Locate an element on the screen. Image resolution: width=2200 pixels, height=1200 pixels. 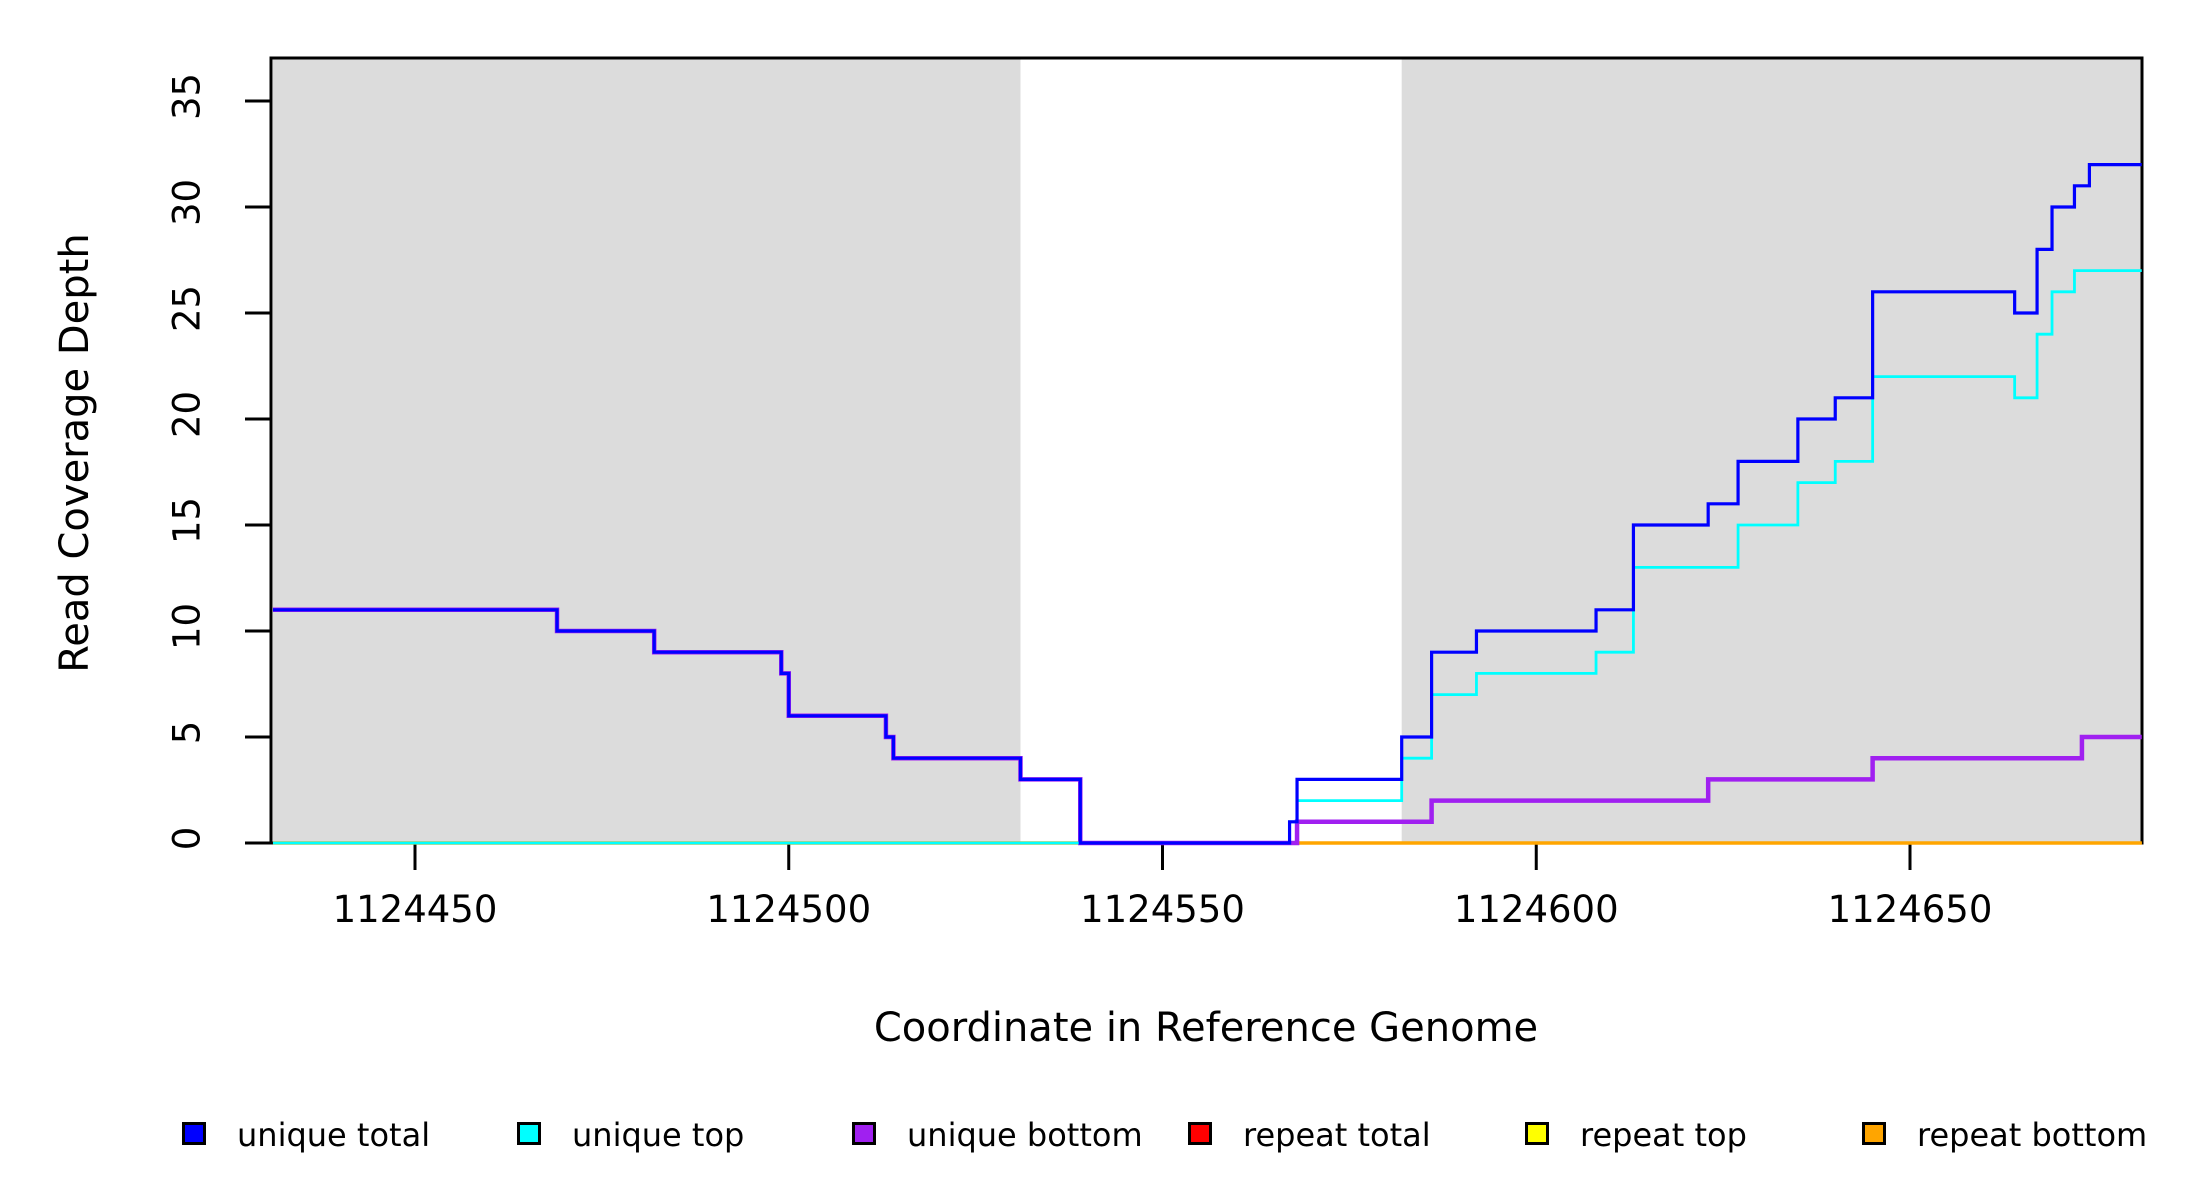
x-tick-label-1124500: 1124500 is located at coordinates (789, 909).